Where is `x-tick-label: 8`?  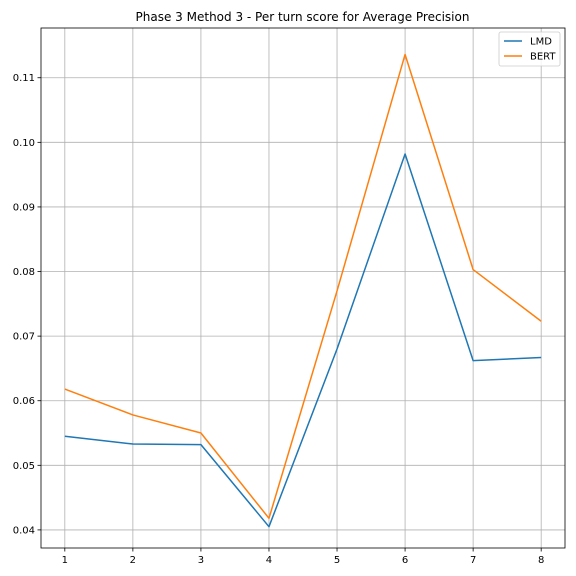
x-tick-label: 8 is located at coordinates (541, 560).